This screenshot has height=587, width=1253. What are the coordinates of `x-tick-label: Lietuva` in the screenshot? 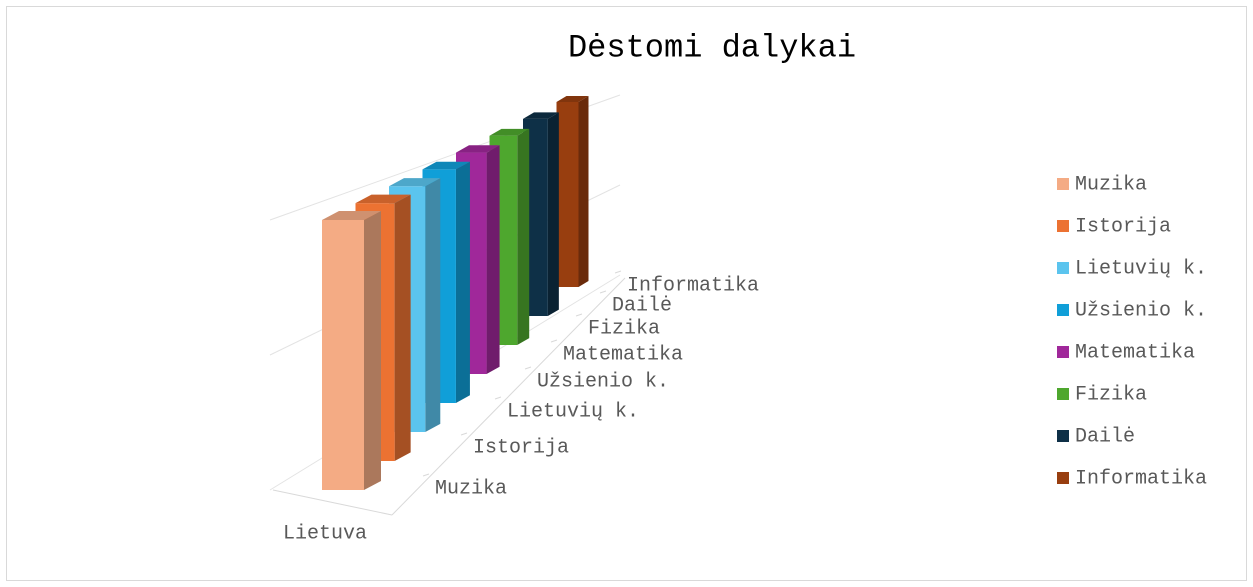 It's located at (325, 533).